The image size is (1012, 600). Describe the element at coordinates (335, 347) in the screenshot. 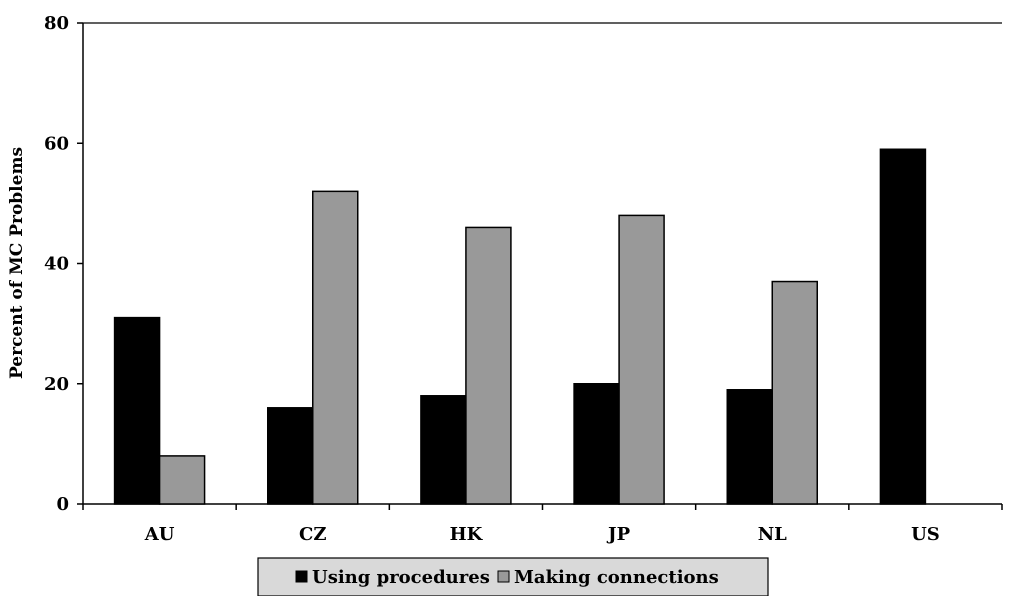

I see `bar-making-connections-cz` at that location.